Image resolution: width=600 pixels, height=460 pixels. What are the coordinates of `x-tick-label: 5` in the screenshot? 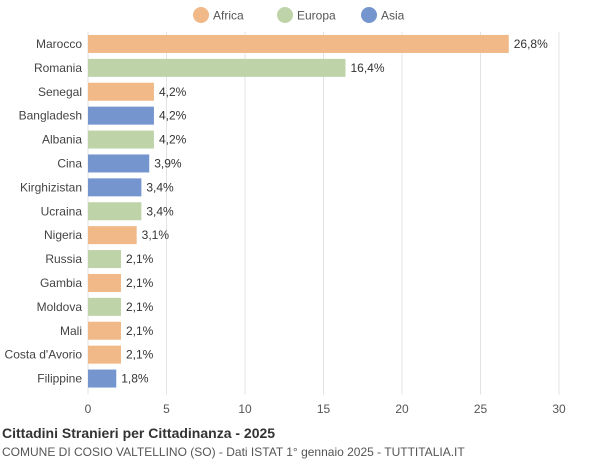 It's located at (166, 409).